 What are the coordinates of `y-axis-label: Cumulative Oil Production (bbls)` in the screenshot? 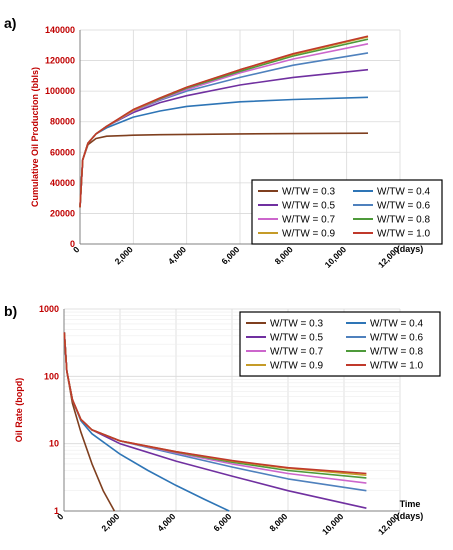 It's located at (35, 137).